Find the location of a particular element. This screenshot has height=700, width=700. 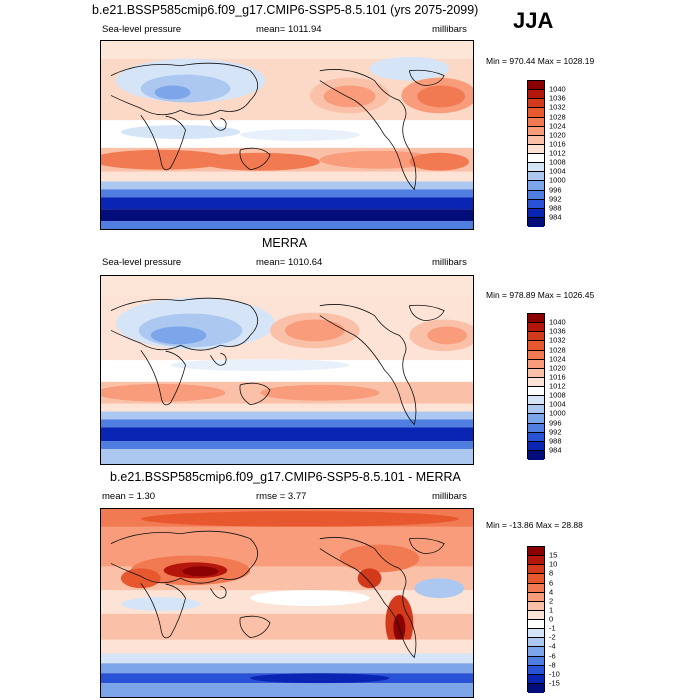

panel-3-map is located at coordinates (287, 603).